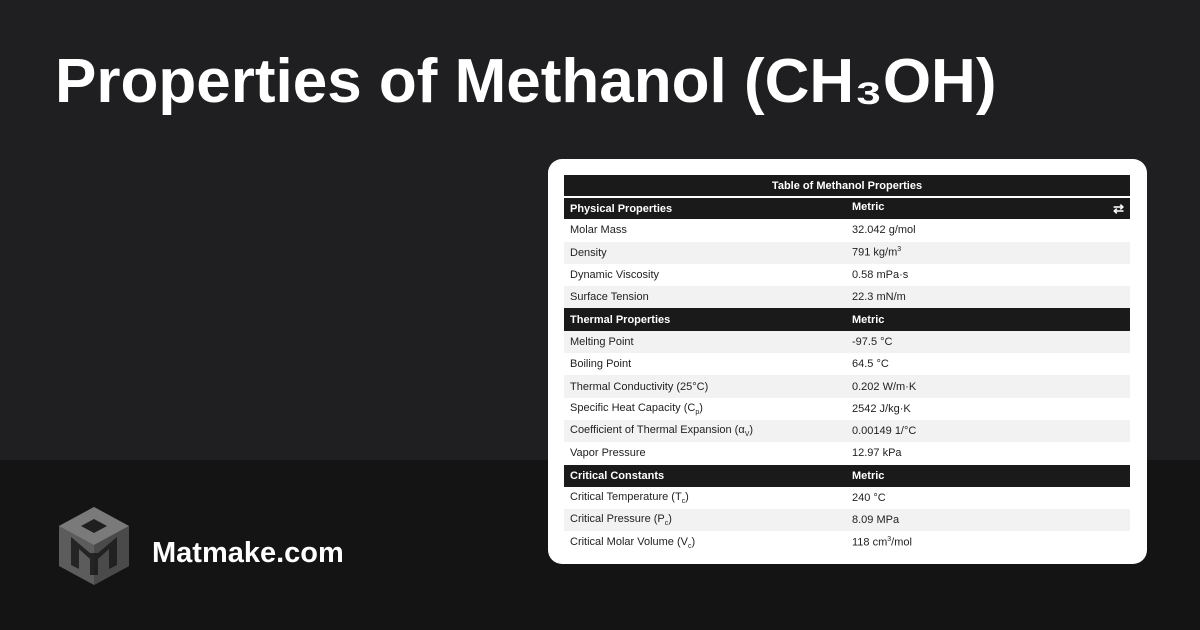 This screenshot has width=1200, height=630. Describe the element at coordinates (1118, 208) in the screenshot. I see `swap-units-icon: ⇄` at that location.